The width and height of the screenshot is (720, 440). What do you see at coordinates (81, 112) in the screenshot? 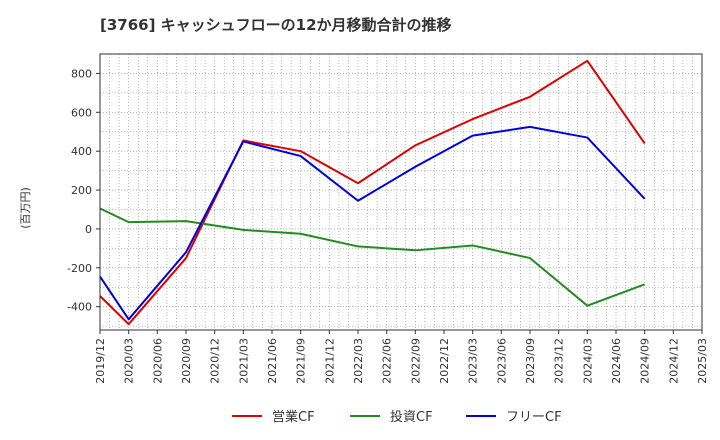
I see `y-tick-label: 600` at bounding box center [81, 112].